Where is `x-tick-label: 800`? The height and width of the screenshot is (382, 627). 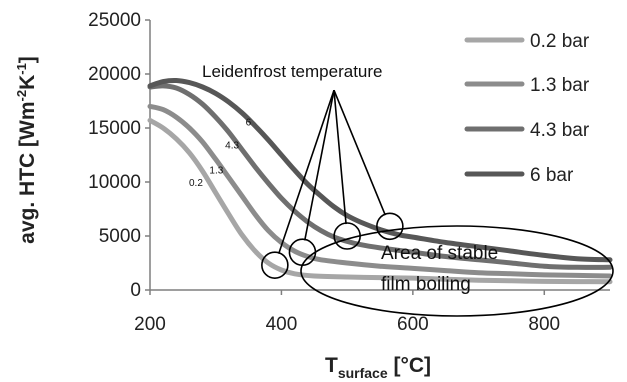
x-tick-label: 800 is located at coordinates (544, 324).